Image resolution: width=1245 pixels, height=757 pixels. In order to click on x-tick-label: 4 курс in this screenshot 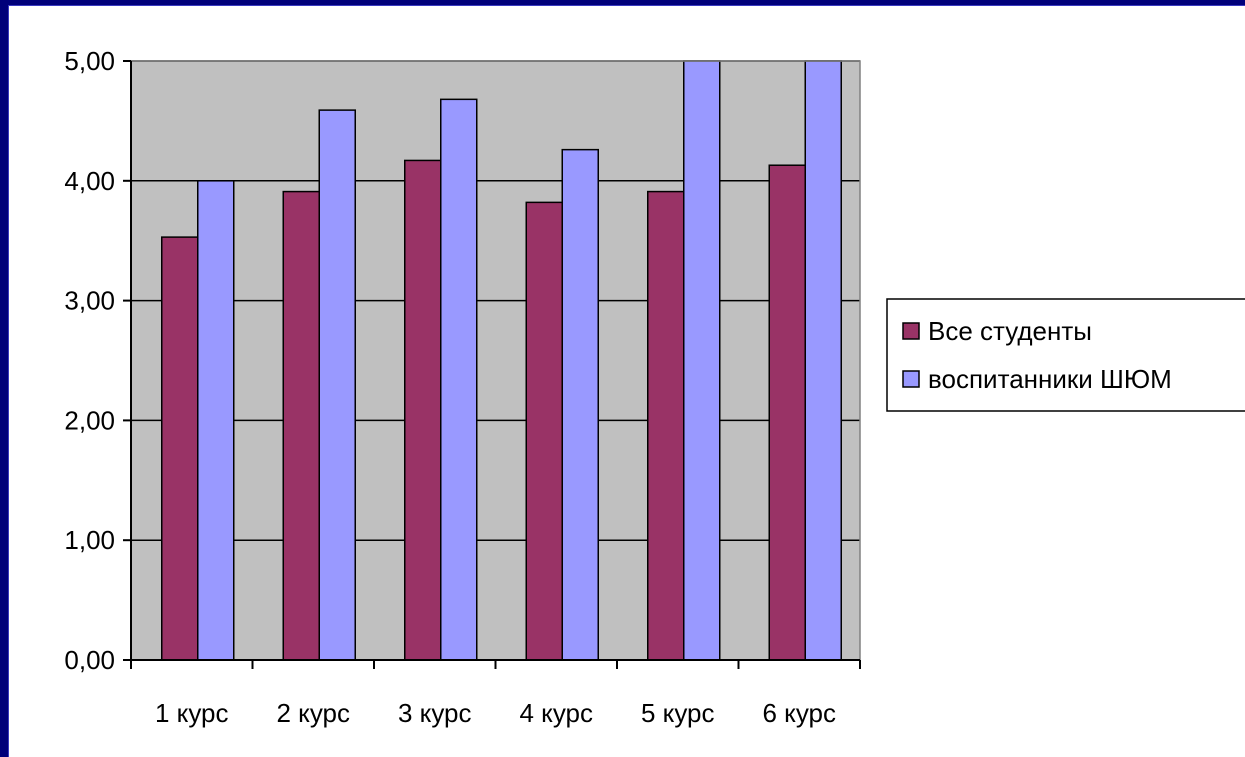, I will do `click(556, 713)`.